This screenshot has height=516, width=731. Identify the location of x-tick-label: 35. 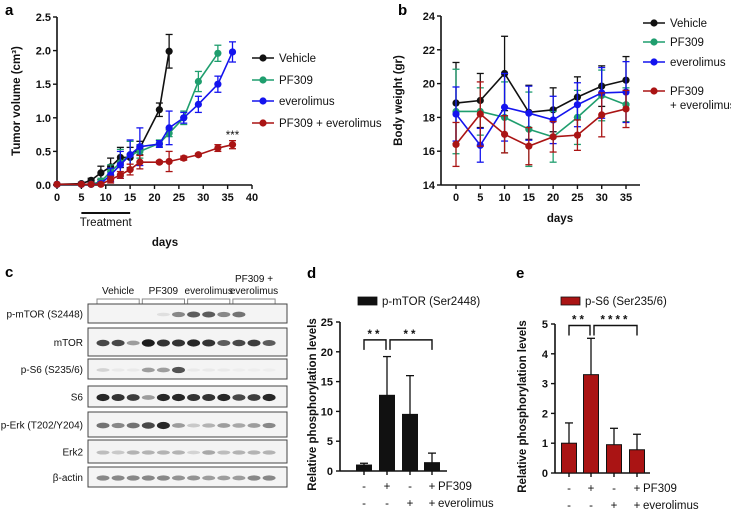
(626, 198).